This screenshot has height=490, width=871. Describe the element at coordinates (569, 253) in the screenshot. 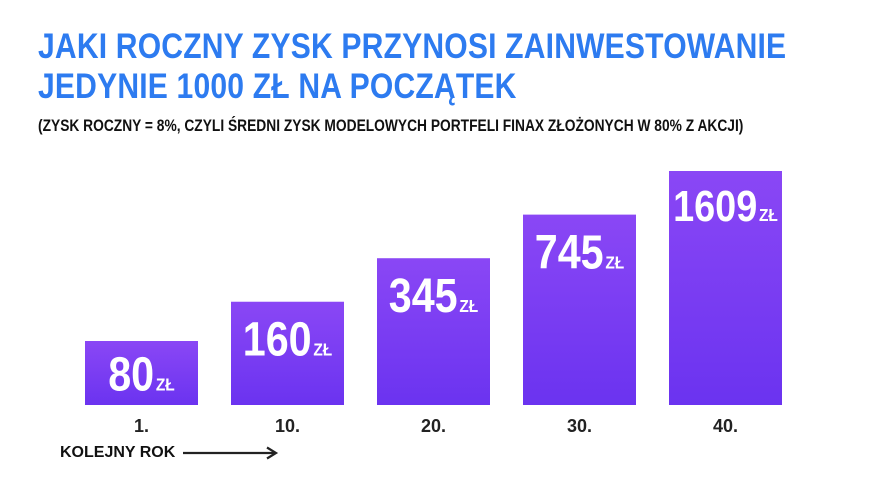

I see `bar-value-number: 745` at that location.